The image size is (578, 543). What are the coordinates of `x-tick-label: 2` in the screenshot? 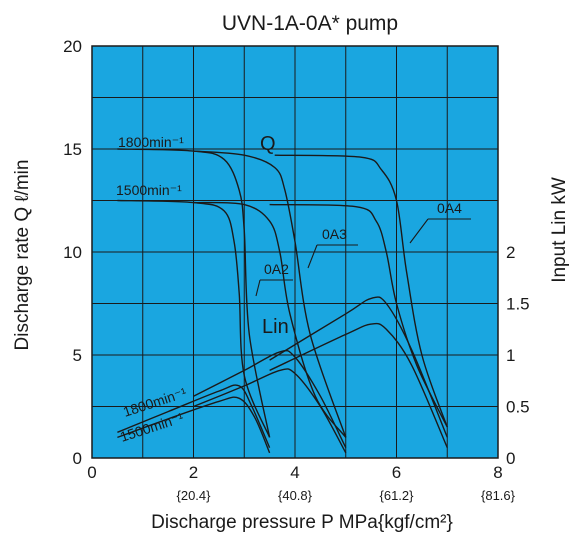 It's located at (193, 472).